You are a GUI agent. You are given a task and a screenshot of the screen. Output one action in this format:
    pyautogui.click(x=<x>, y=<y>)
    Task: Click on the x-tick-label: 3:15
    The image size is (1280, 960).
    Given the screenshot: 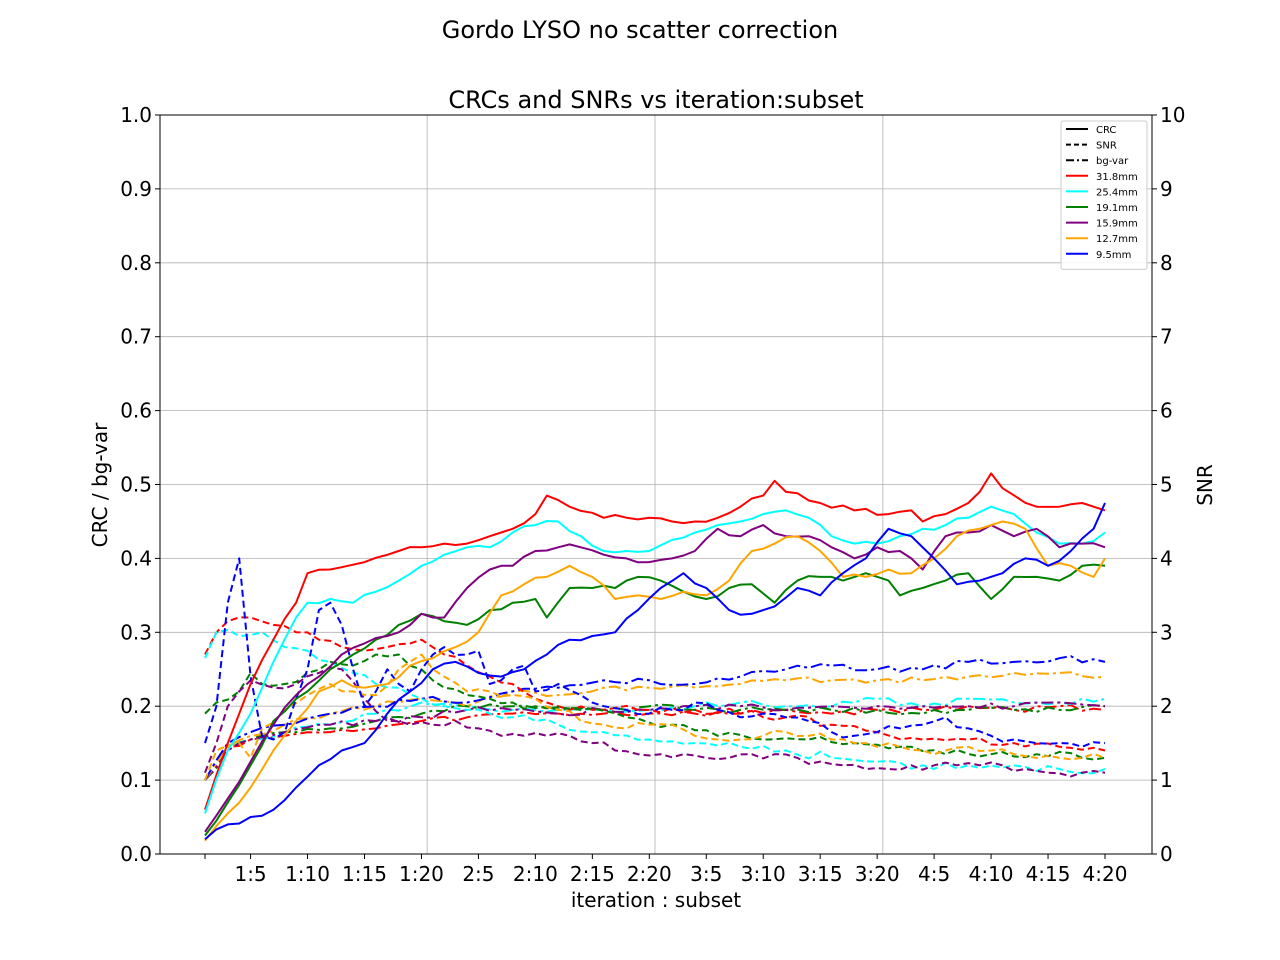 What is the action you would take?
    pyautogui.click(x=820, y=874)
    